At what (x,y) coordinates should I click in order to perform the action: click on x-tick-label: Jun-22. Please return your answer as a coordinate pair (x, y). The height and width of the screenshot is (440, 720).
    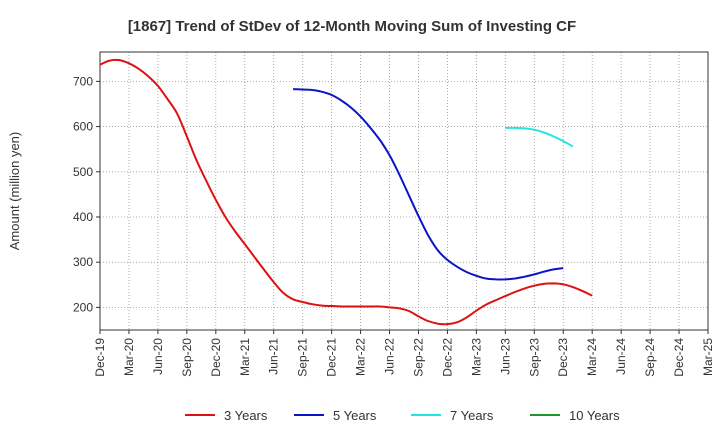
    Looking at the image, I should click on (390, 356).